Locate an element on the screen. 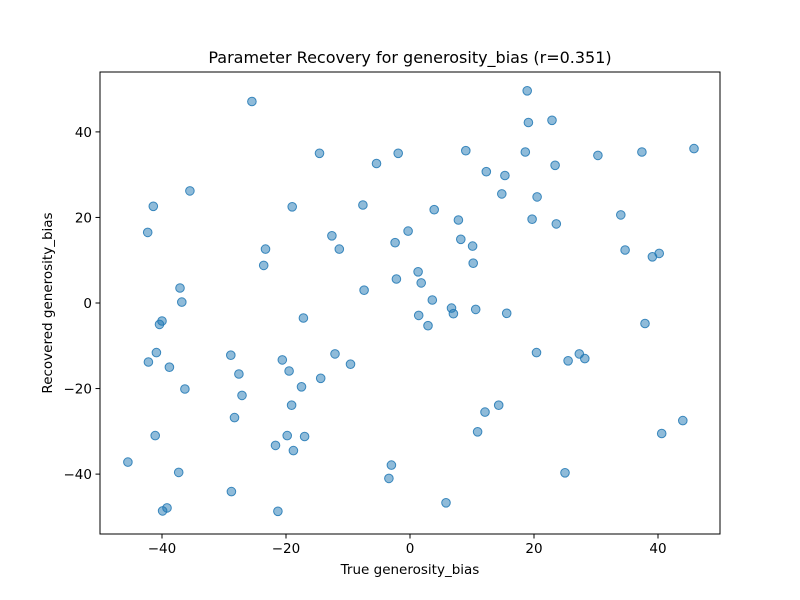 The width and height of the screenshot is (800, 600). y-axis-label: Recovered generosity_bias is located at coordinates (48, 302).